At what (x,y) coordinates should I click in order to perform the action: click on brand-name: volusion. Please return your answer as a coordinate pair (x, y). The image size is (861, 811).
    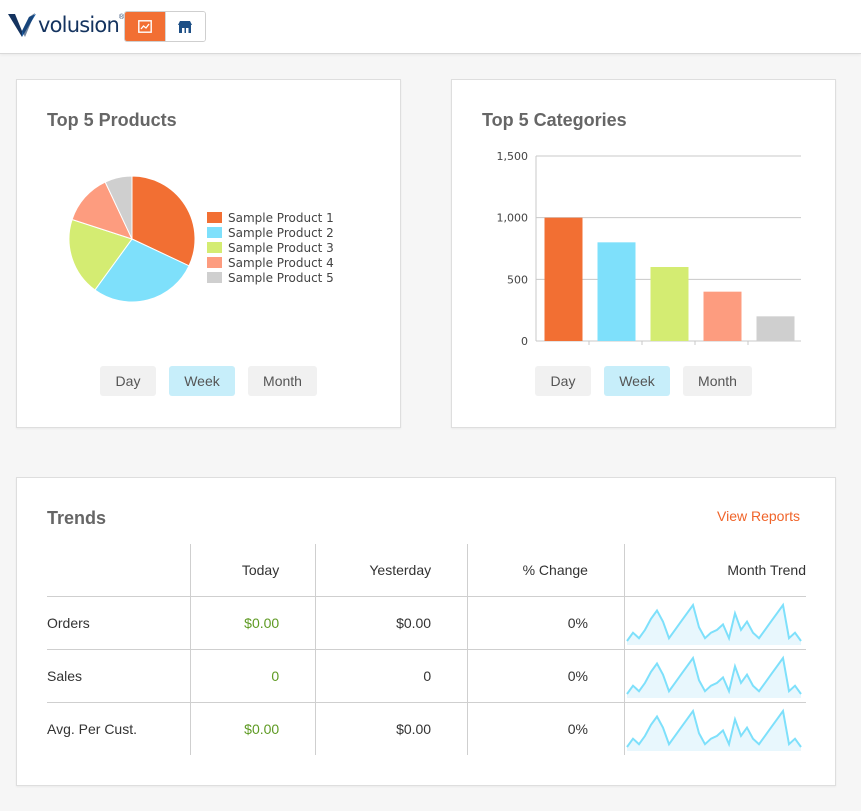
    Looking at the image, I should click on (79, 25).